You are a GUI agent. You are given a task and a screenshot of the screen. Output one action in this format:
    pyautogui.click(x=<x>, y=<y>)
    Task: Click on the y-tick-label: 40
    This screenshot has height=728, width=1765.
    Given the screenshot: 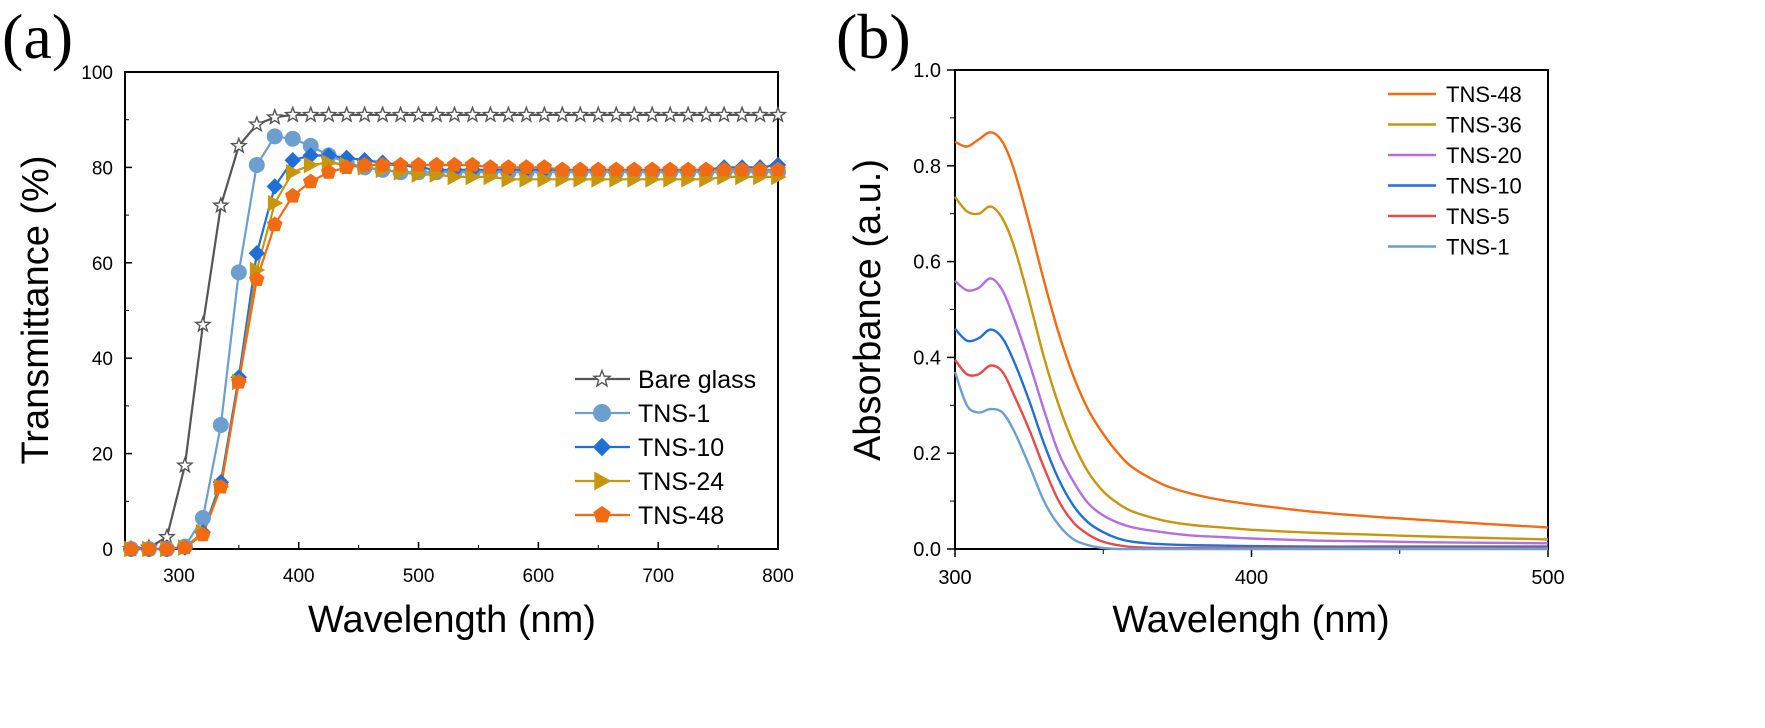 What is the action you would take?
    pyautogui.click(x=102, y=359)
    